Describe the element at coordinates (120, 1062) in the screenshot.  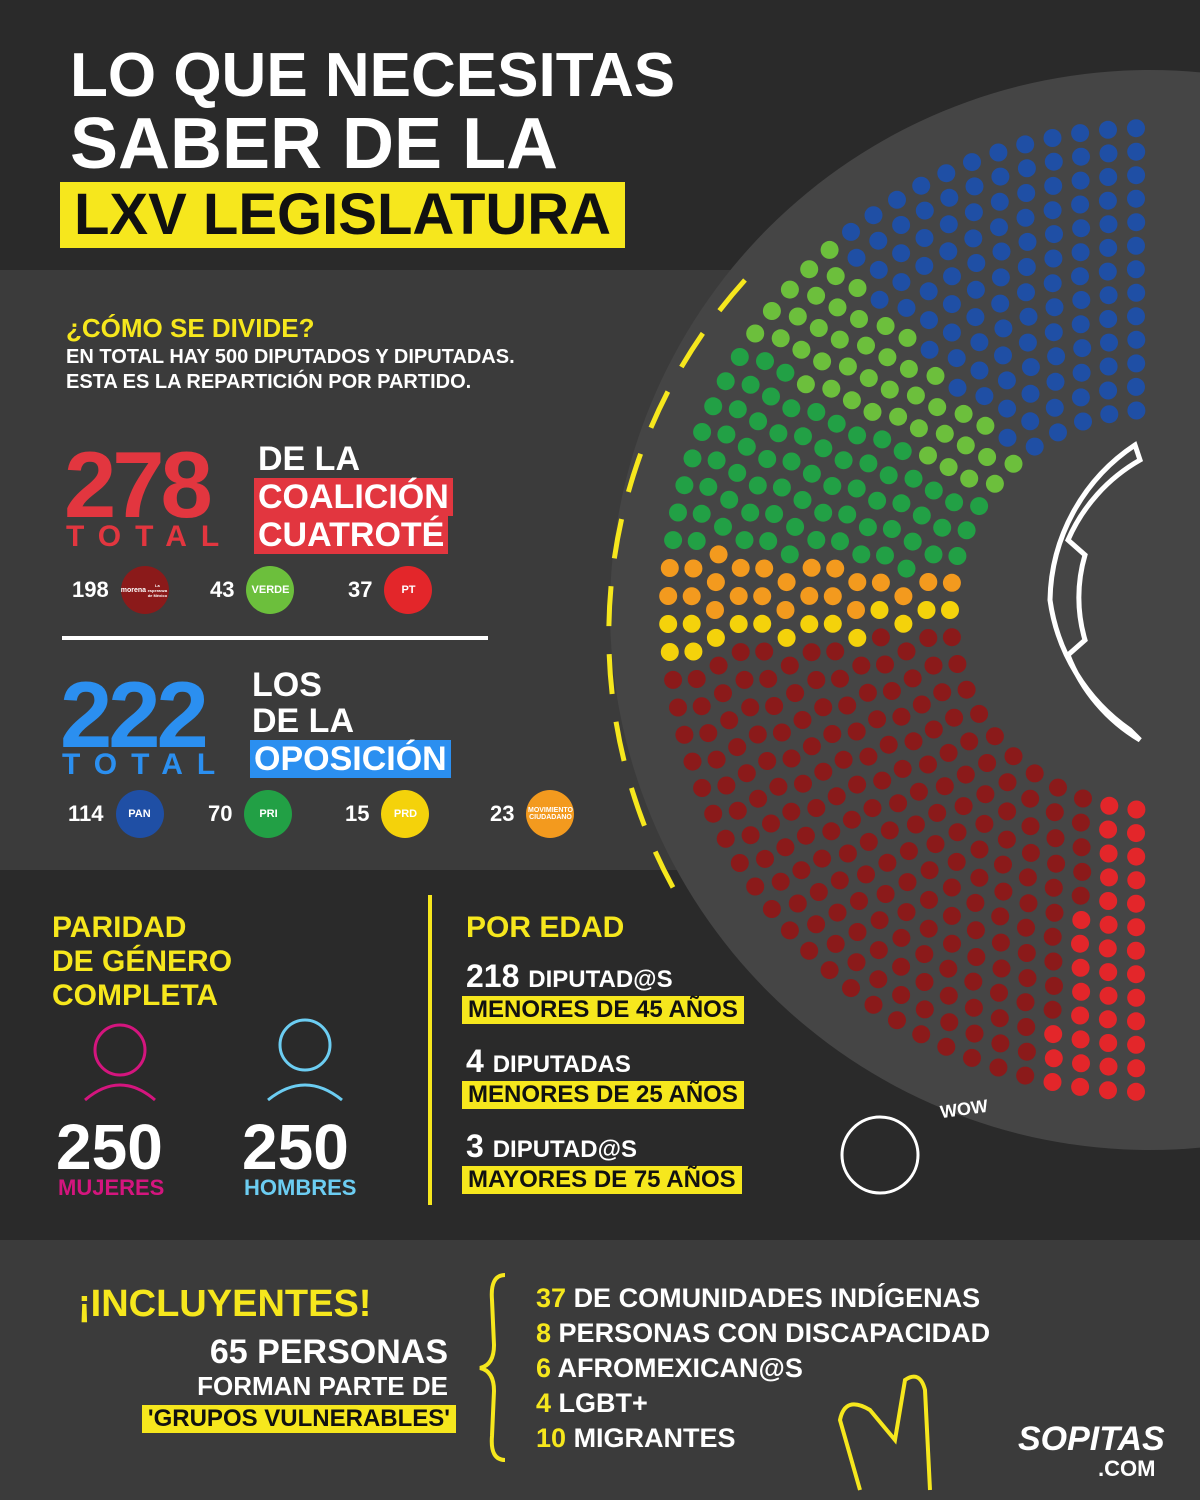
I see `woman-icon` at that location.